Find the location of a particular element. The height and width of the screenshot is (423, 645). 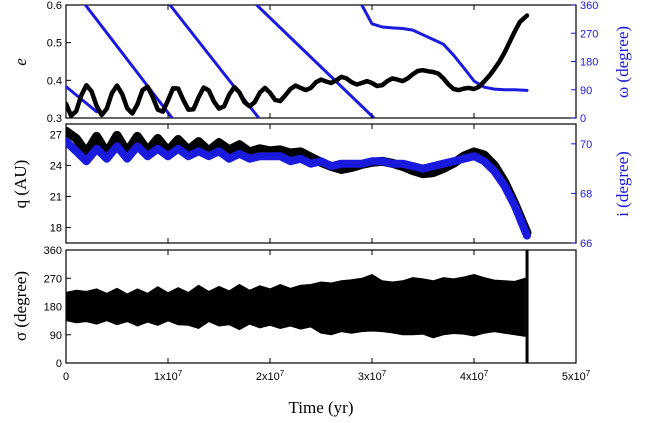

x-axis-title: Time (yr) is located at coordinates (320, 407).